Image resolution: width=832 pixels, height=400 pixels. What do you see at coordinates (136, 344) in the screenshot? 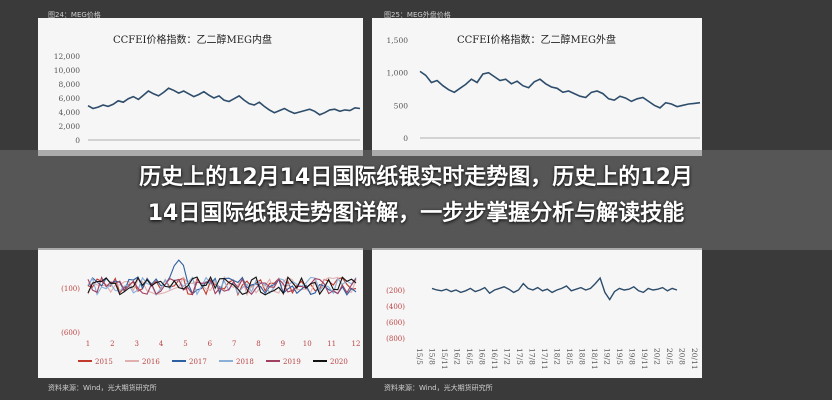
I see `x-tick-label: 3` at bounding box center [136, 344].